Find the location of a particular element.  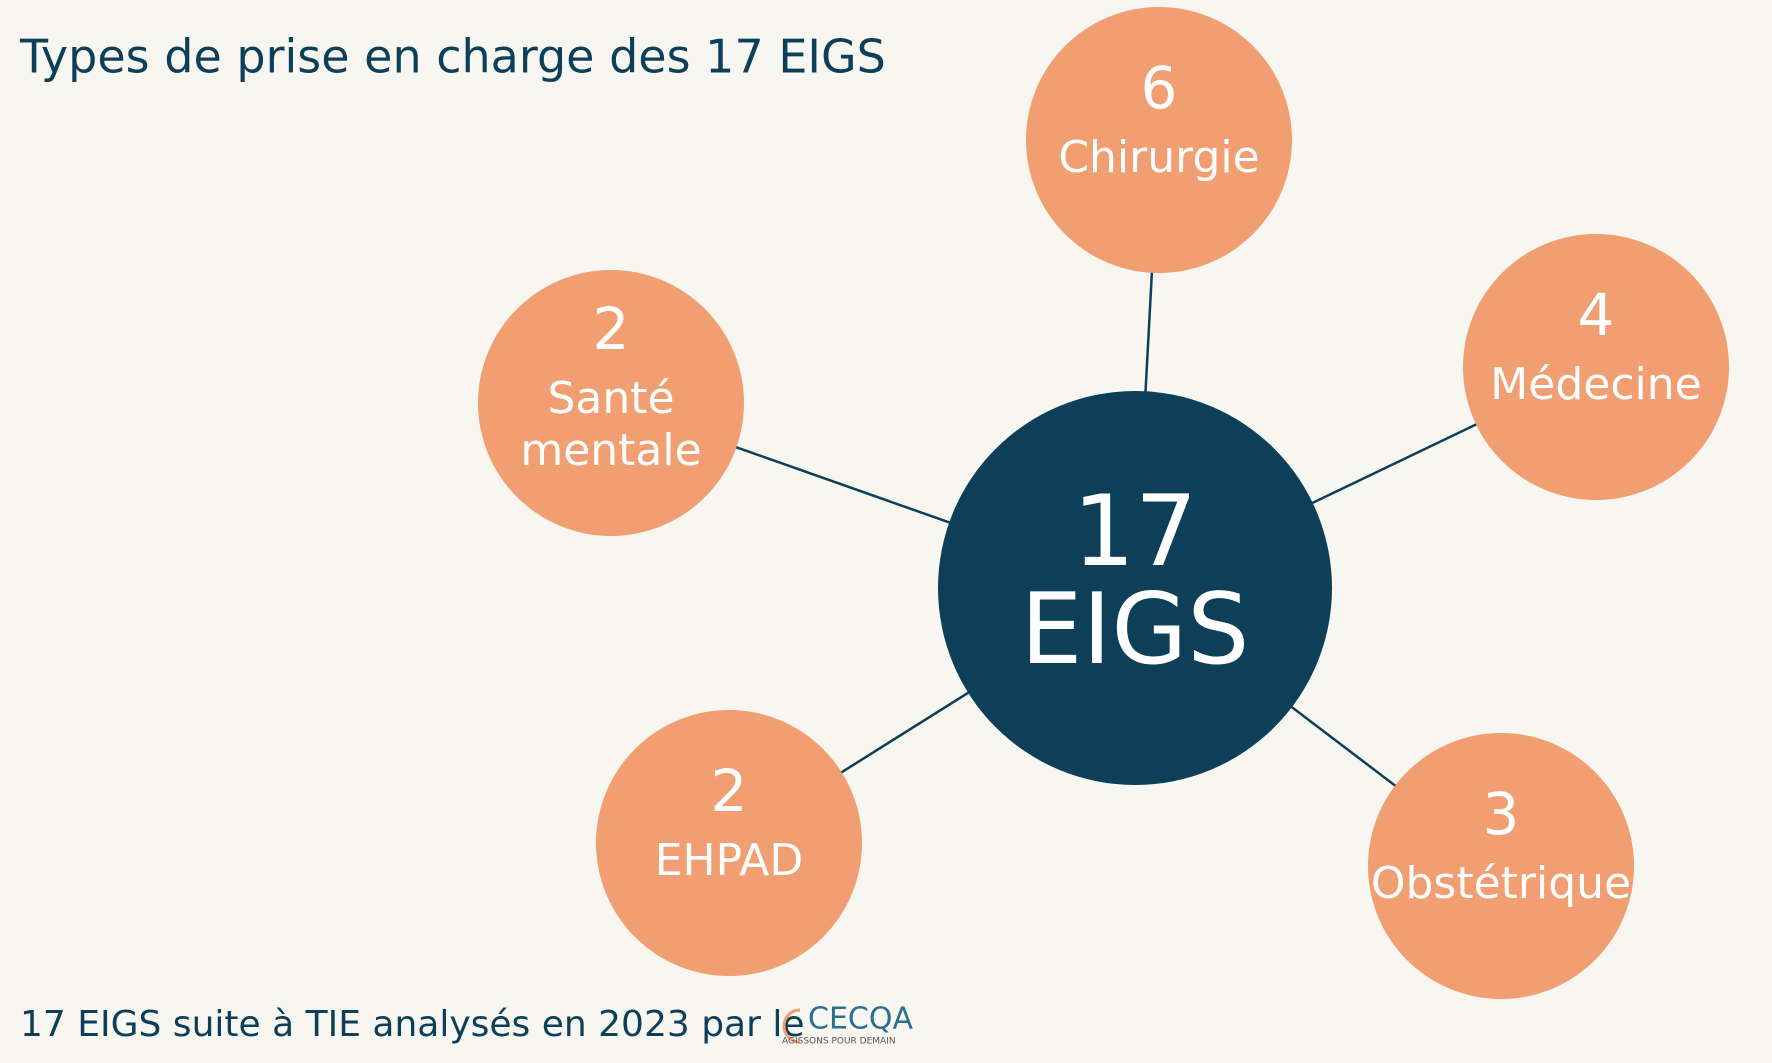

node: 4 Médecine is located at coordinates (1596, 367).